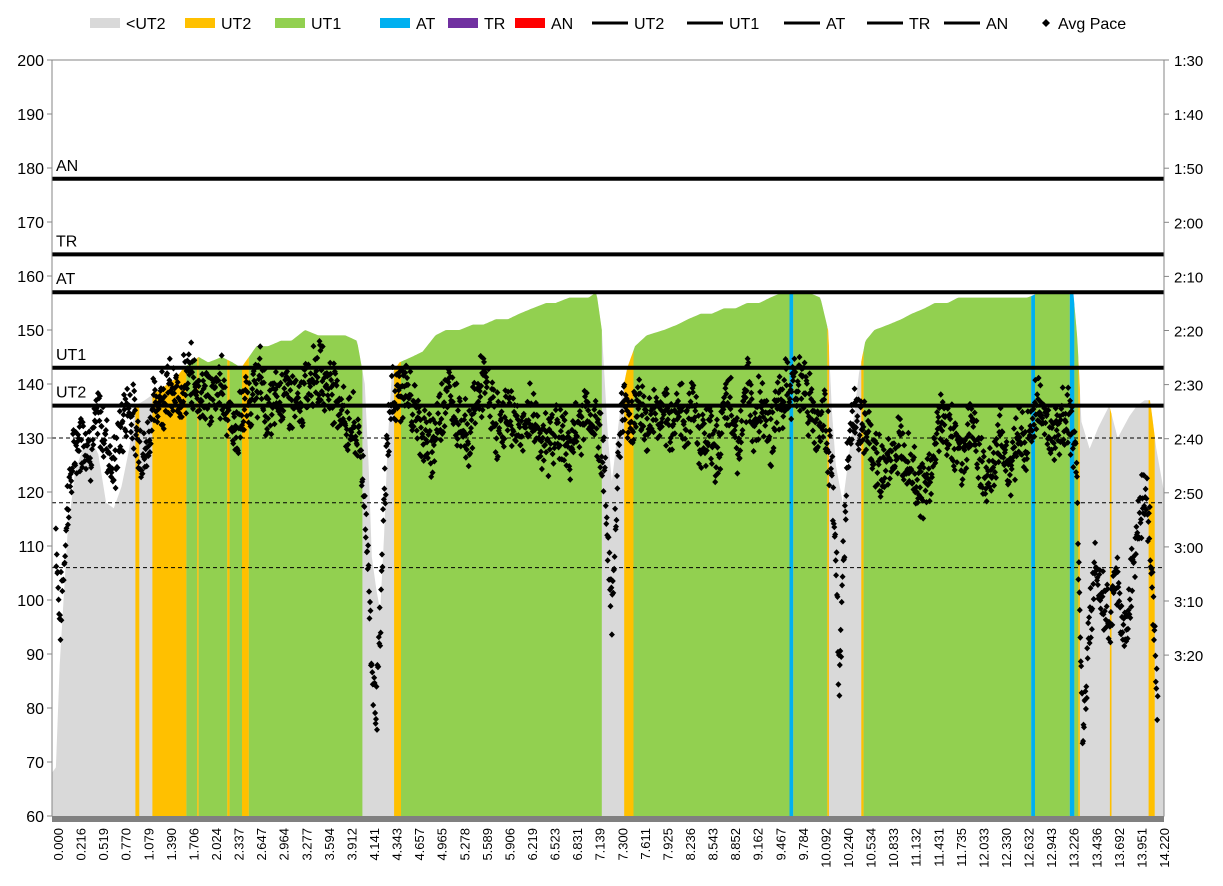  Describe the element at coordinates (284, 844) in the screenshot. I see `x-tick-label: 2.964` at that location.